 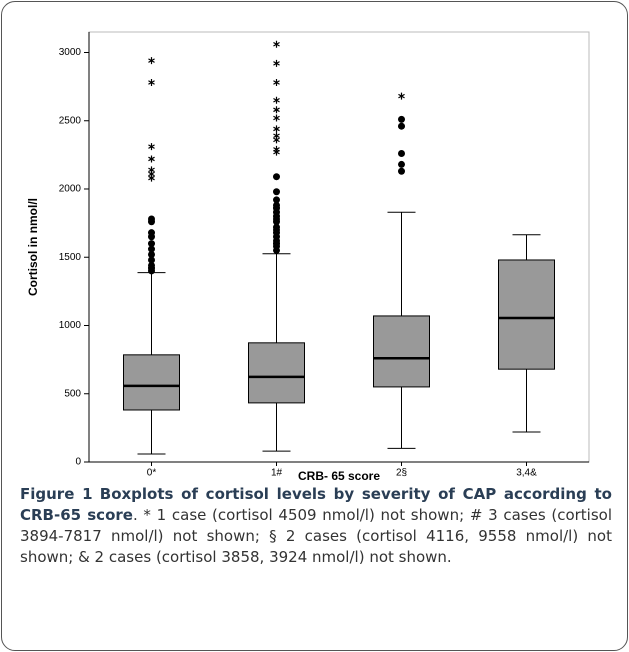 What do you see at coordinates (70, 189) in the screenshot?
I see `y-tick-label: 2000` at bounding box center [70, 189].